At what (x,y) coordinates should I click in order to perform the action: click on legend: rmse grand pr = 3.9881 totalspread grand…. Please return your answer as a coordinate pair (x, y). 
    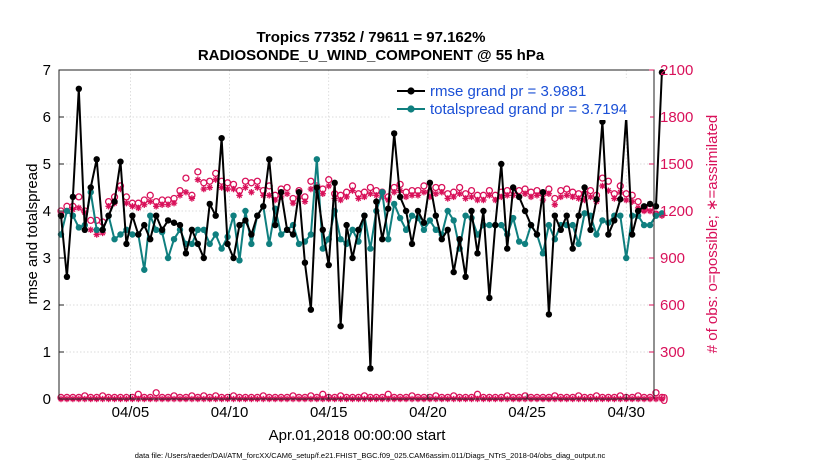
    Looking at the image, I should click on (520, 99).